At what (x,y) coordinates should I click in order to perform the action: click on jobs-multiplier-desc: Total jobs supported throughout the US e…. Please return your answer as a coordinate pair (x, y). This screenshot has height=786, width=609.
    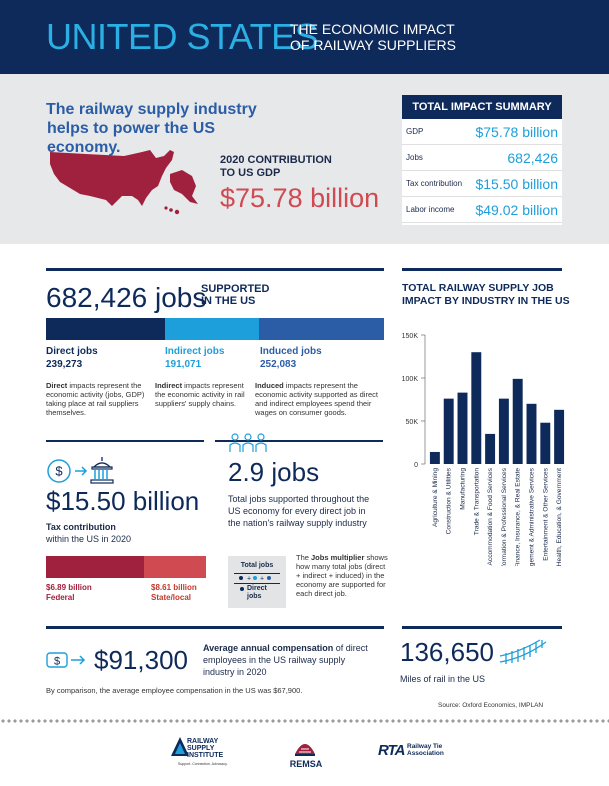
    Looking at the image, I should click on (299, 511).